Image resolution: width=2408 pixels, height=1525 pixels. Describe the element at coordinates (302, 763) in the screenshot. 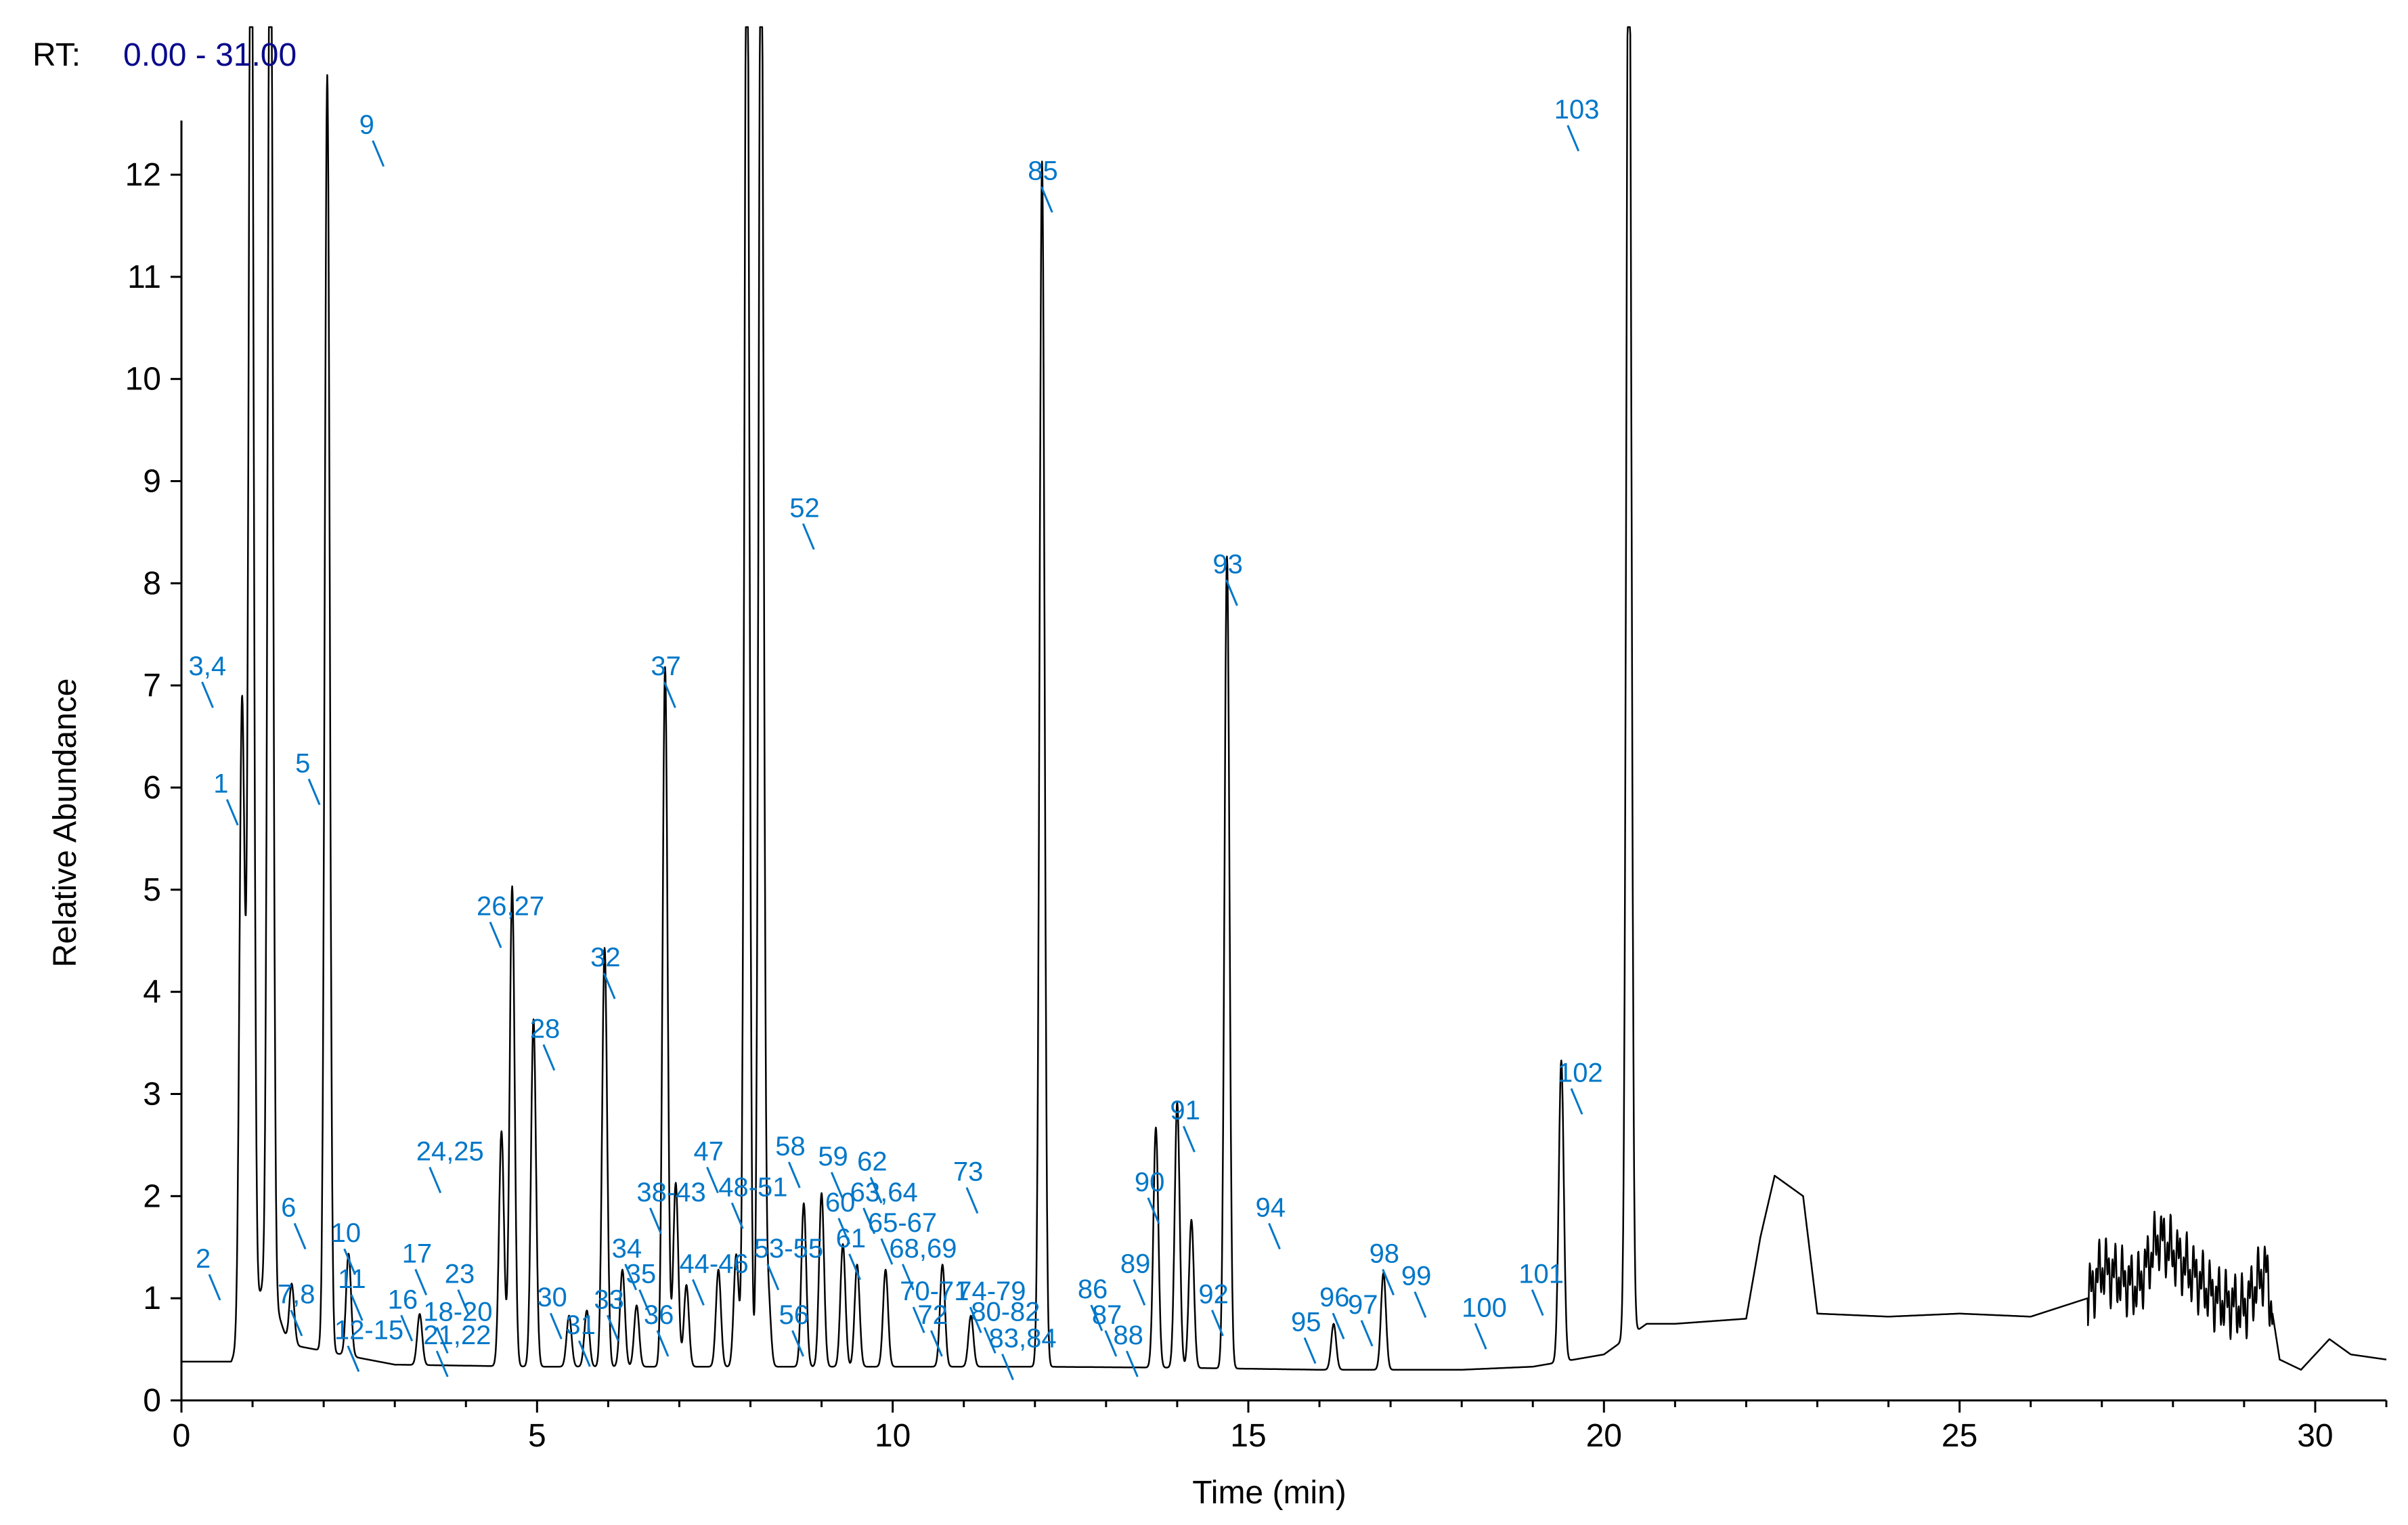

I see `peak-label: 5` at that location.